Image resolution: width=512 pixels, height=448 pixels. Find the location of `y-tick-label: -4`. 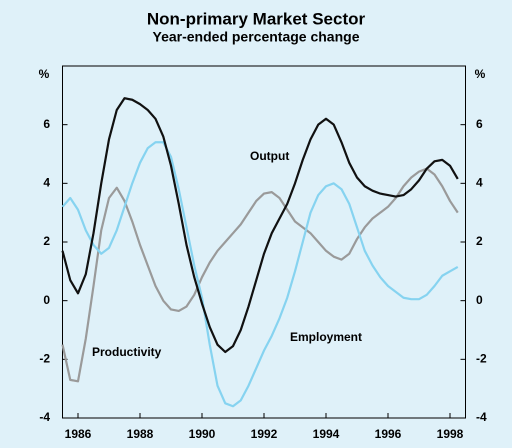

y-tick-label: -4 is located at coordinates (44, 417).